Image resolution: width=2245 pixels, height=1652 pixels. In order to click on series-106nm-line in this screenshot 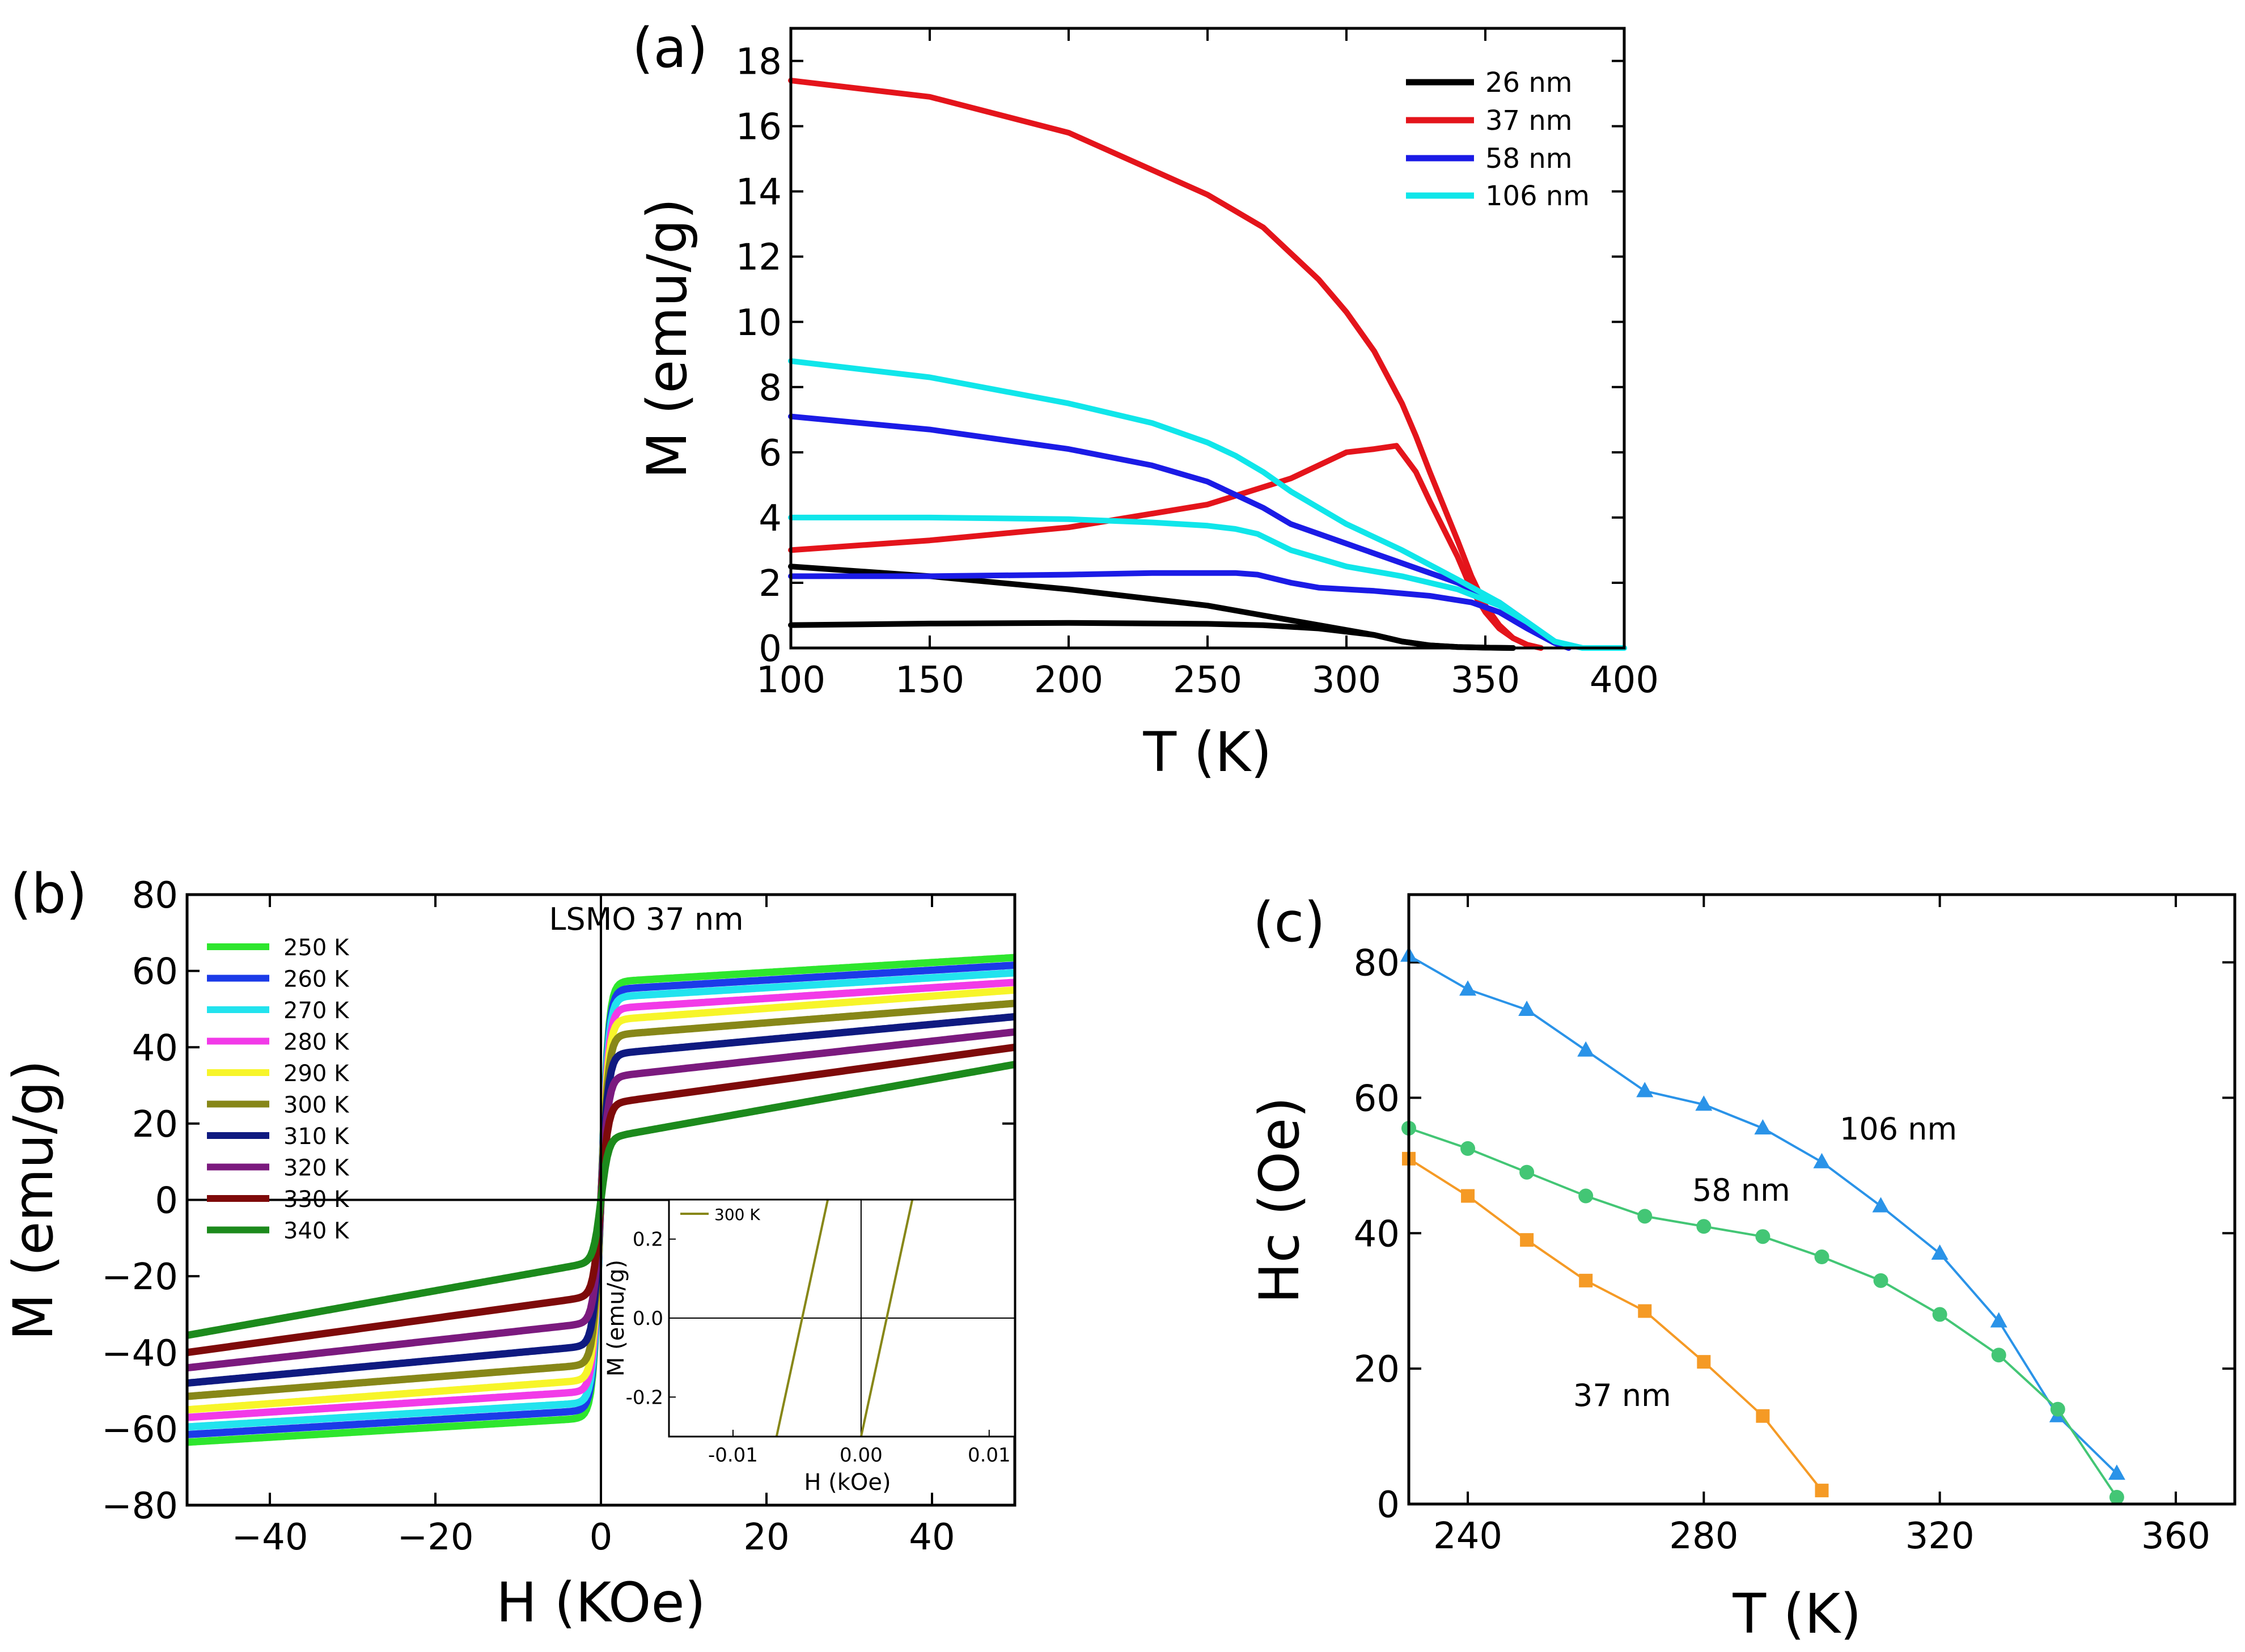, I will do `click(1763, 1214)`.